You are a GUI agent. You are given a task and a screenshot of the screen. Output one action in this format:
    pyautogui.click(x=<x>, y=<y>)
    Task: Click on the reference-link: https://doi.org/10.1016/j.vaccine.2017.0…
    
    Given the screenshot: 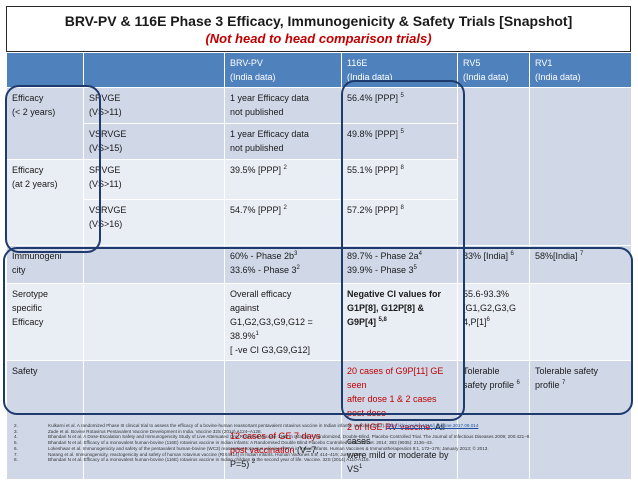 What is the action you would take?
    pyautogui.click(x=432, y=425)
    